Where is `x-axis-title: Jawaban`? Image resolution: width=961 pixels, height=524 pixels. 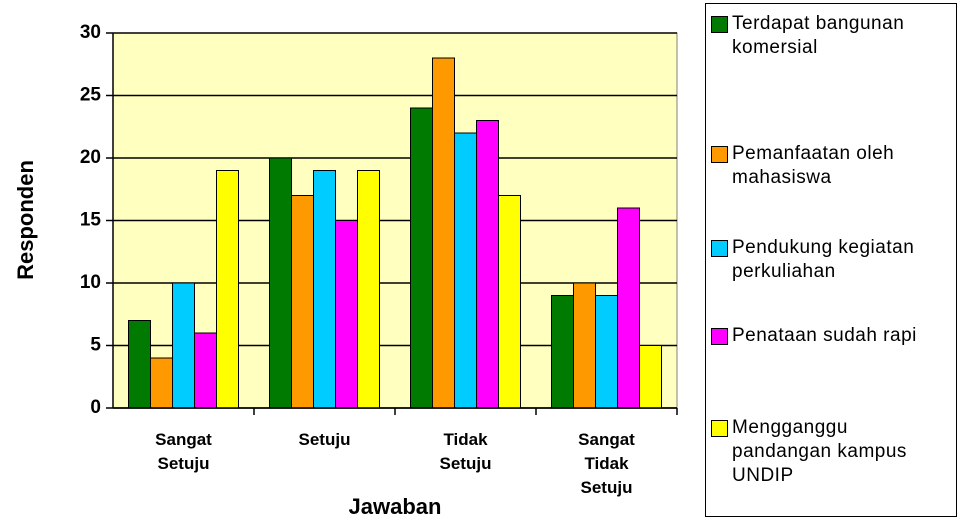
x-axis-title: Jawaban is located at coordinates (395, 506).